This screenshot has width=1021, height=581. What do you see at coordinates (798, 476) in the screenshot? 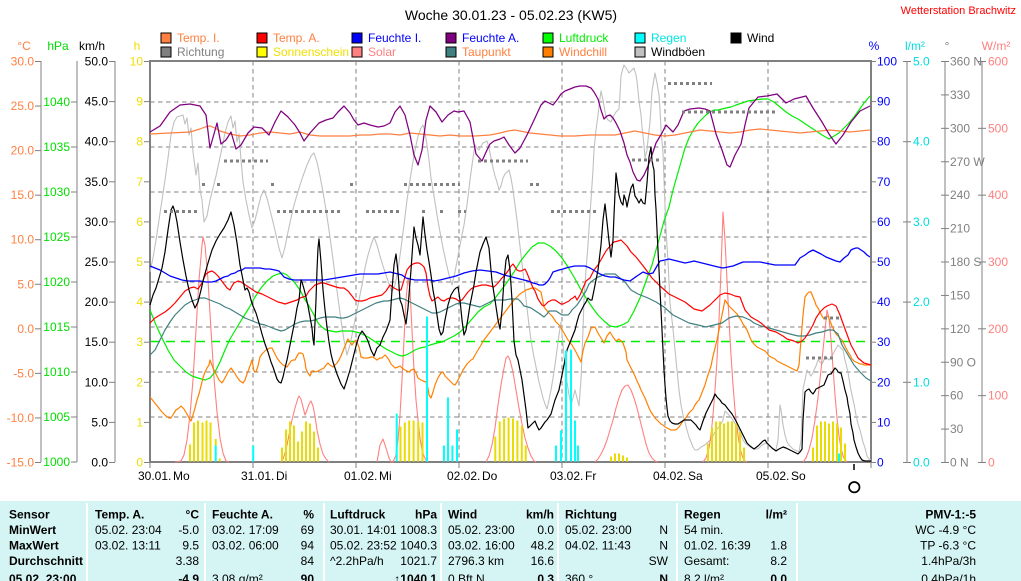
I see `svg-text: So` at bounding box center [798, 476].